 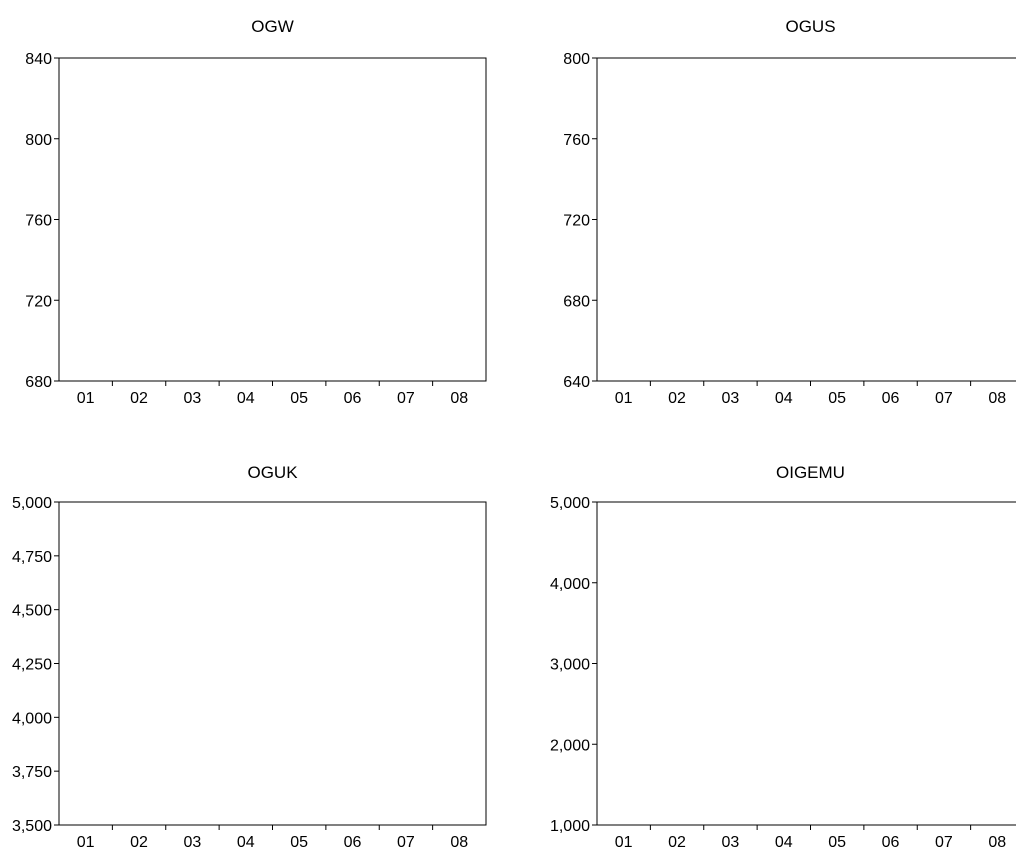 I want to click on y-tick-label: 2,000, so click(x=570, y=745).